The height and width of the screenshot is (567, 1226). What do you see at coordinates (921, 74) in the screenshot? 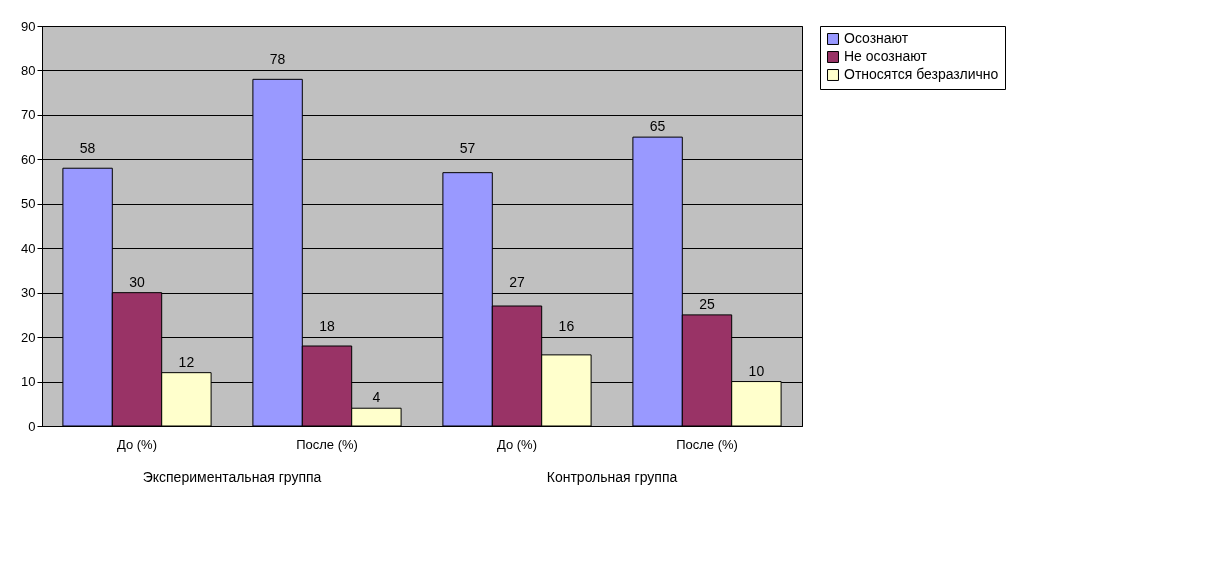
I see `legend-label: Относятся безразлично` at bounding box center [921, 74].